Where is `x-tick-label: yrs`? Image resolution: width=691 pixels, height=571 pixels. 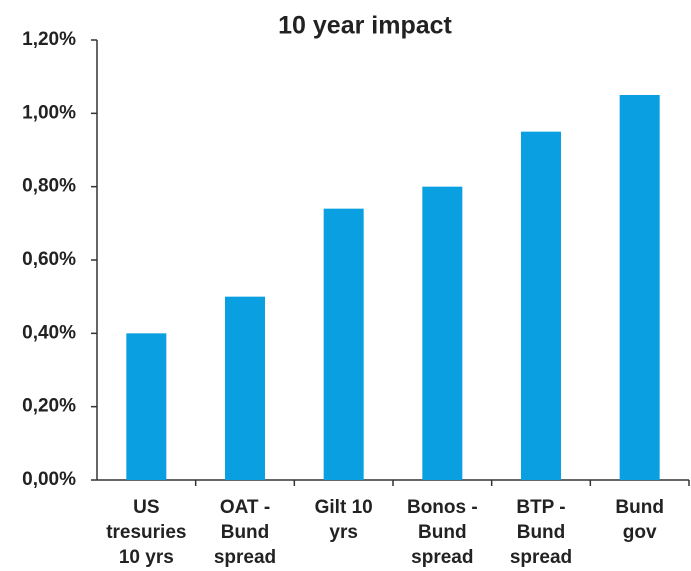 x-tick-label: yrs is located at coordinates (343, 532).